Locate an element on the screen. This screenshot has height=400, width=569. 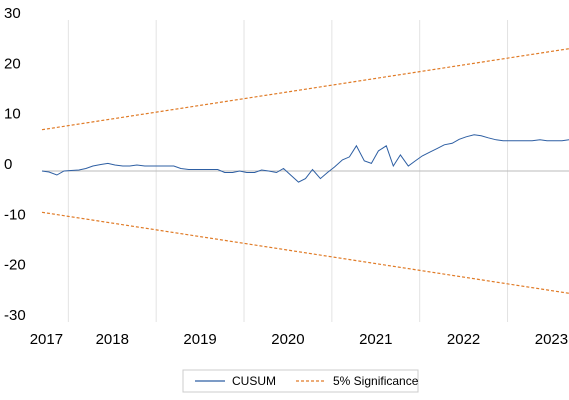
x-tick-label: 2019 is located at coordinates (199, 339).